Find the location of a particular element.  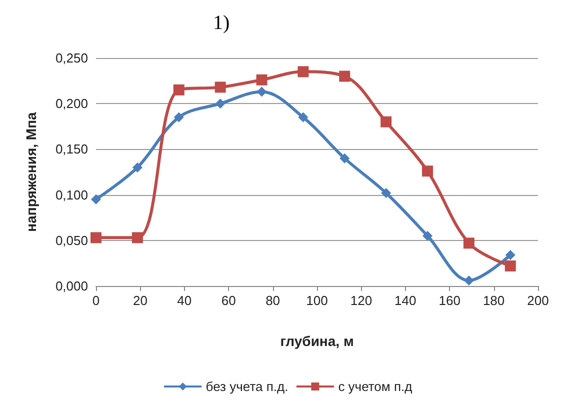

x-tick-label: 80 is located at coordinates (273, 300).